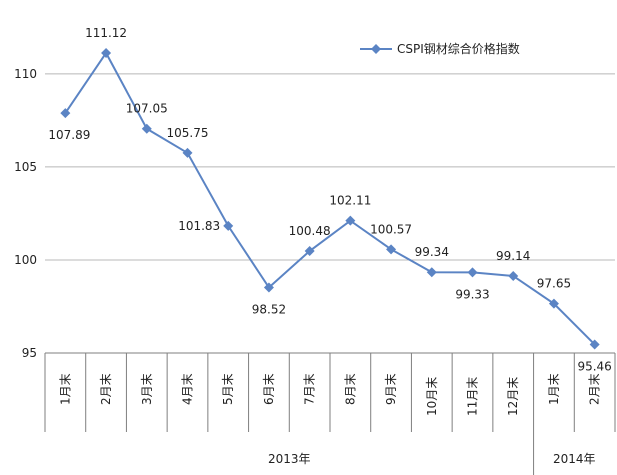 The image size is (617, 475). I want to click on x-tick-label: 9月末, so click(391, 389).